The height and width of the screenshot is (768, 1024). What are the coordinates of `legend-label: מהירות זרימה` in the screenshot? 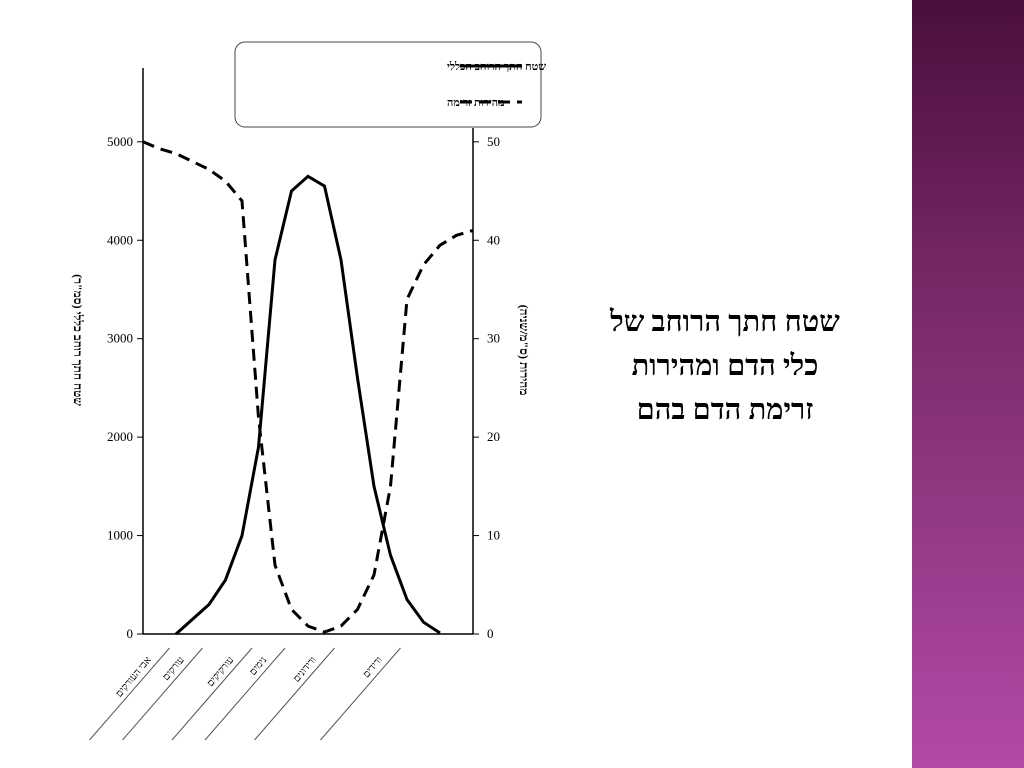 It's located at (476, 103).